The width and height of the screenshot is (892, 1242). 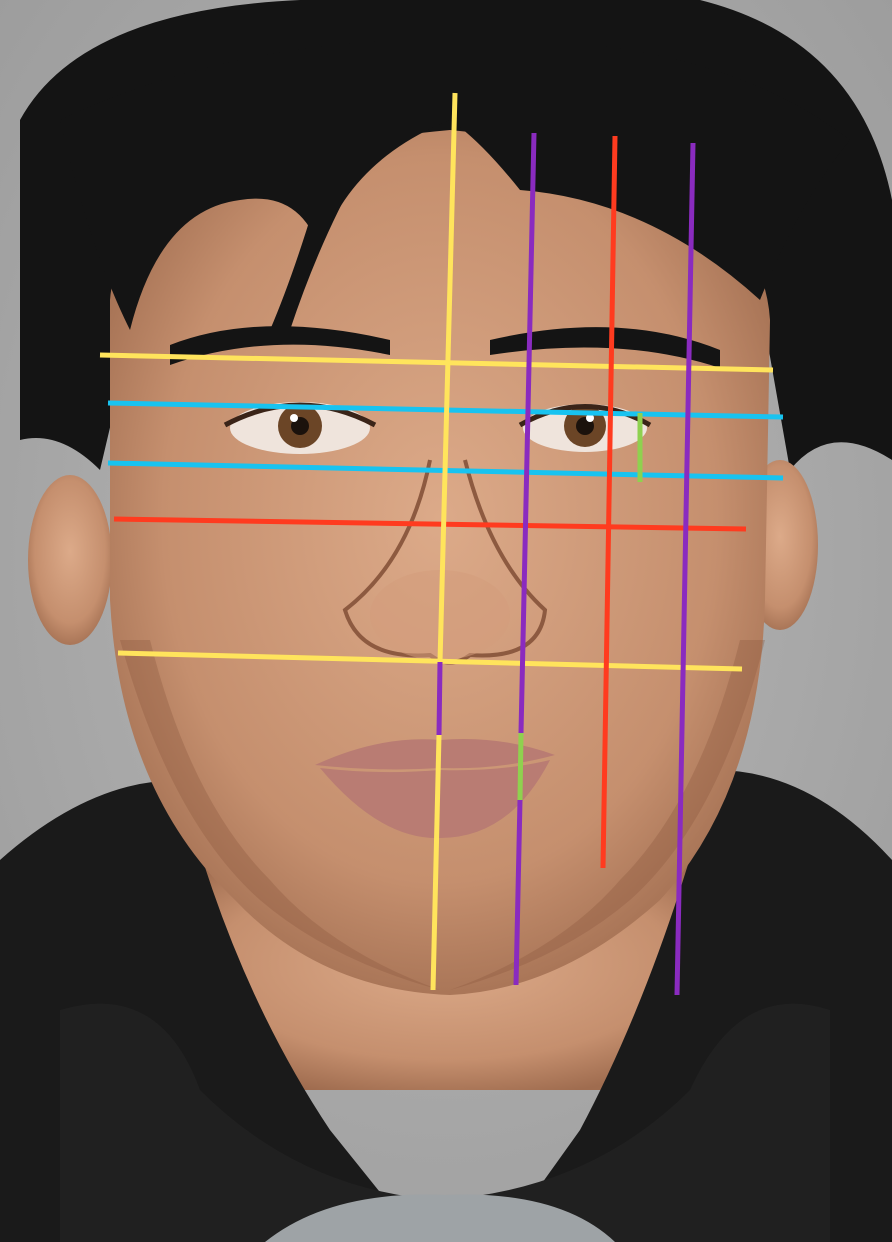 What do you see at coordinates (439, 698) in the screenshot?
I see `philtrum-line-purple` at bounding box center [439, 698].